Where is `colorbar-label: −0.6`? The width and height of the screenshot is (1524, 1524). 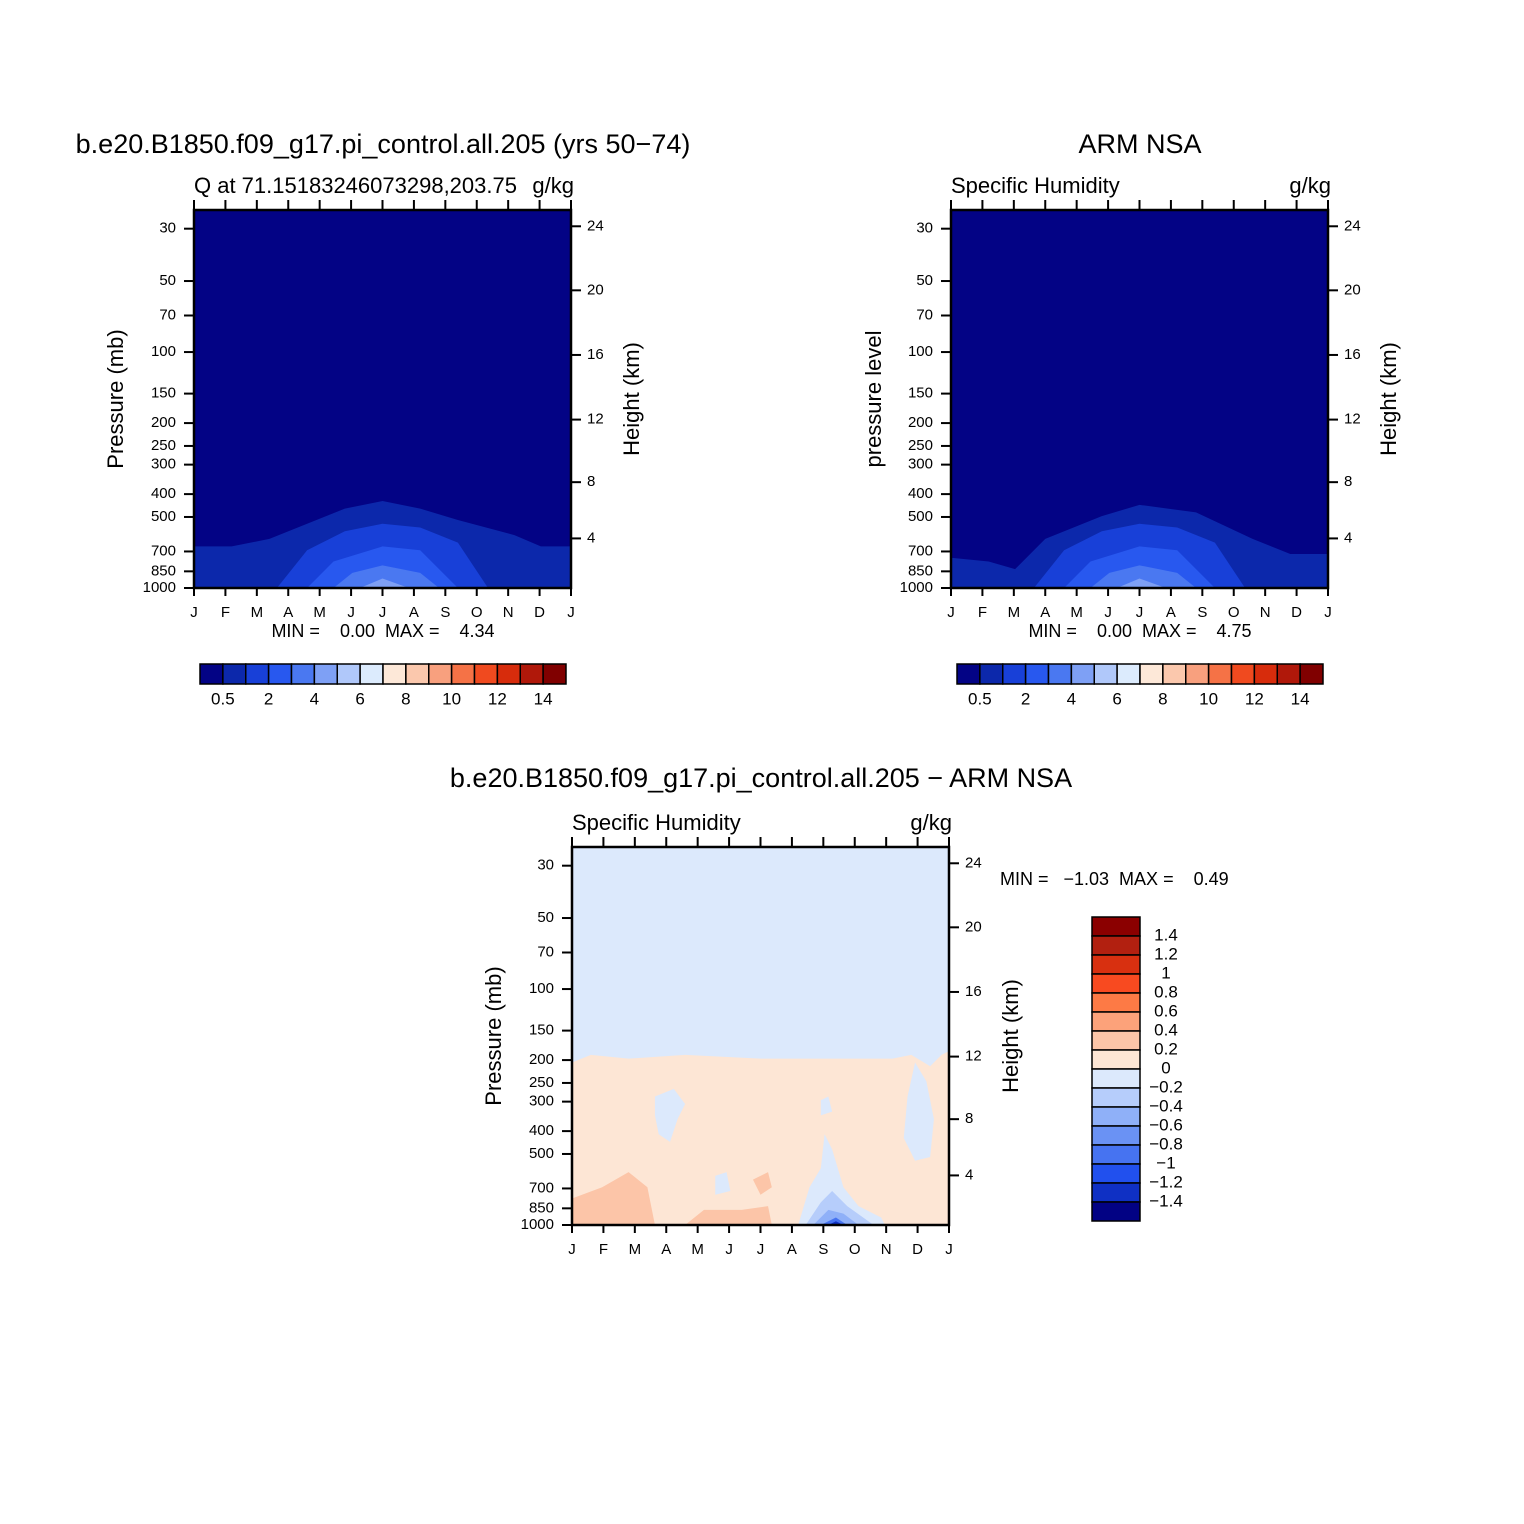 colorbar-label: −0.6 is located at coordinates (1166, 1124).